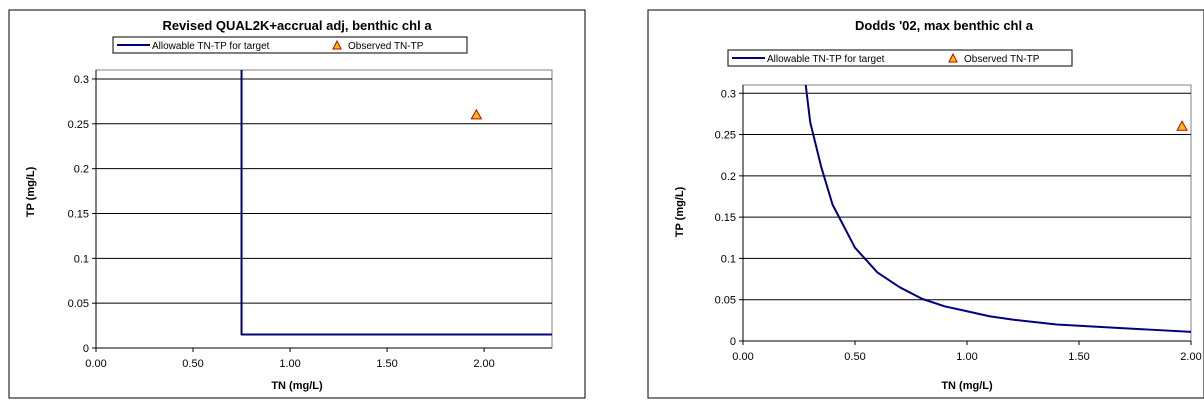 This screenshot has width=1204, height=408. I want to click on chart-left-y-tick-label: 0.2, so click(81, 170).